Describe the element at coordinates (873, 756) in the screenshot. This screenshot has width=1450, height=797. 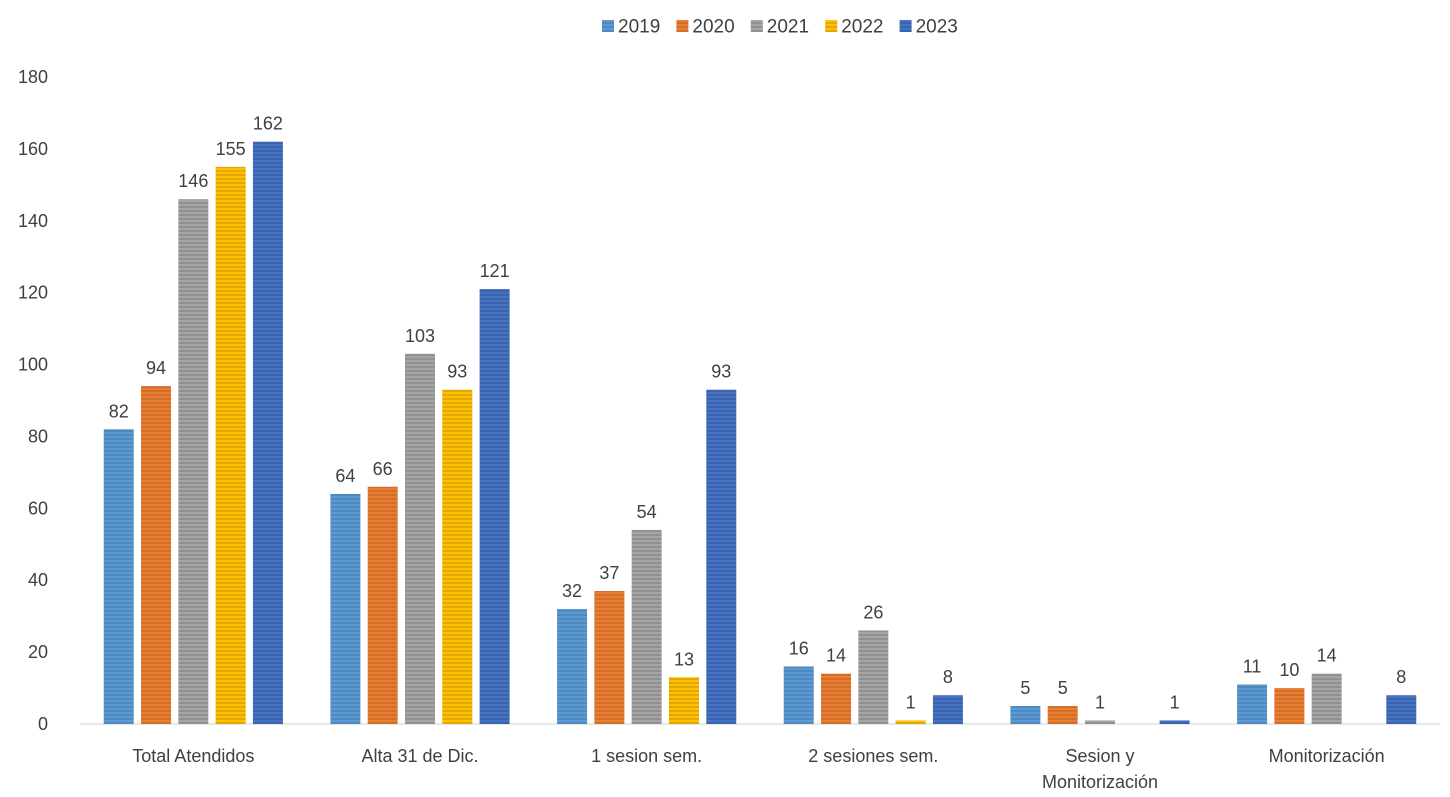
I see `x-category-label: 2 sesiones sem.` at that location.